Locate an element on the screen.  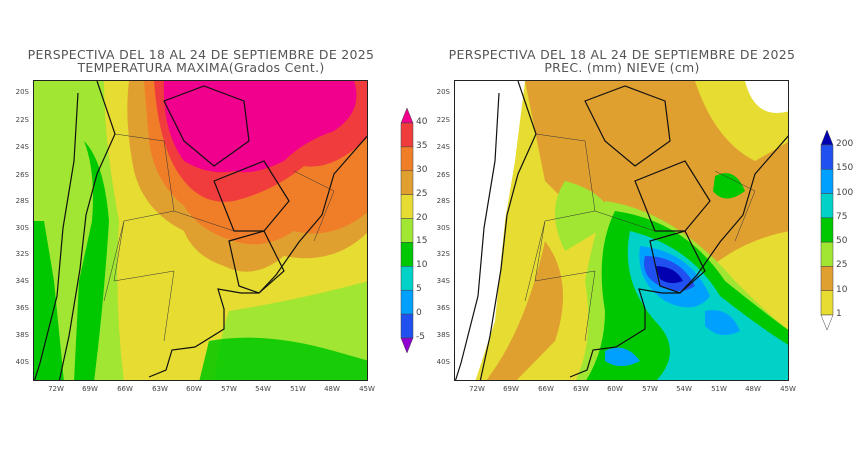
colorbar-label: 5 is located at coordinates (419, 289).